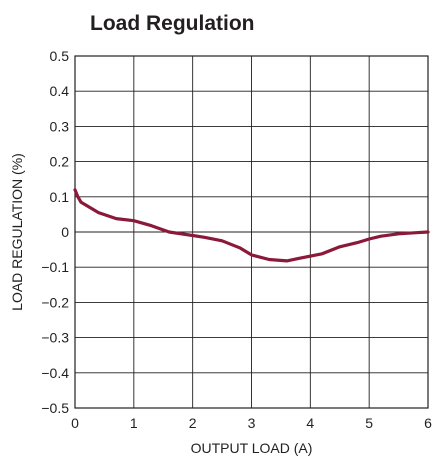 This screenshot has width=432, height=464. I want to click on x-tick-label: 3, so click(252, 423).